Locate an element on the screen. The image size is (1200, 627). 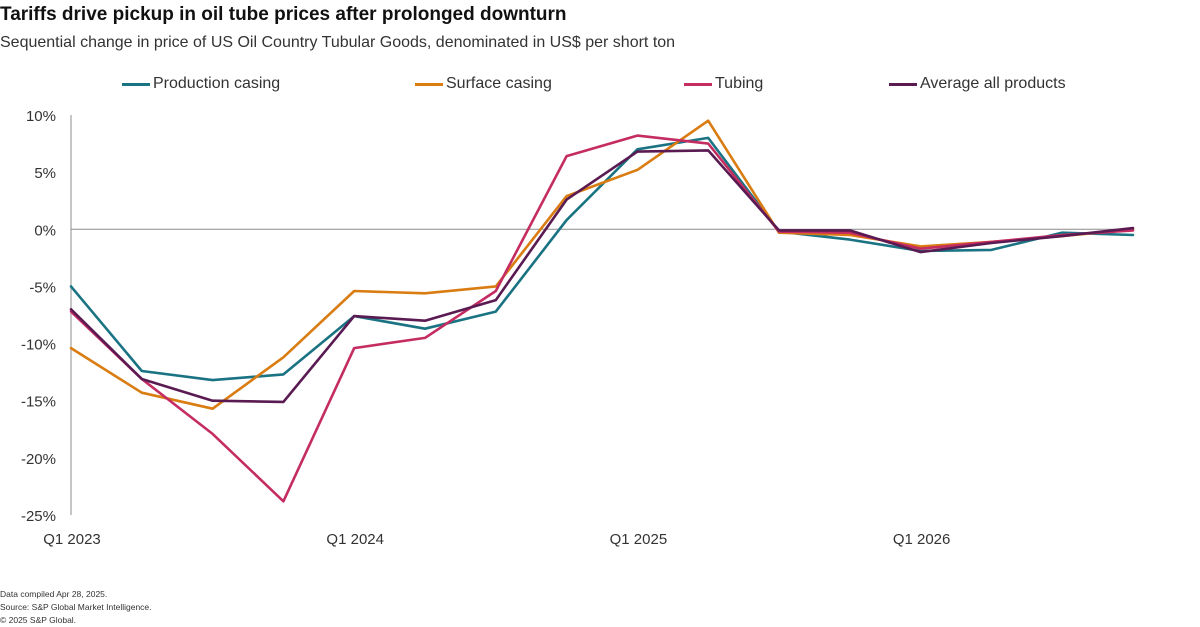
y-tick-label: -20% is located at coordinates (38, 459).